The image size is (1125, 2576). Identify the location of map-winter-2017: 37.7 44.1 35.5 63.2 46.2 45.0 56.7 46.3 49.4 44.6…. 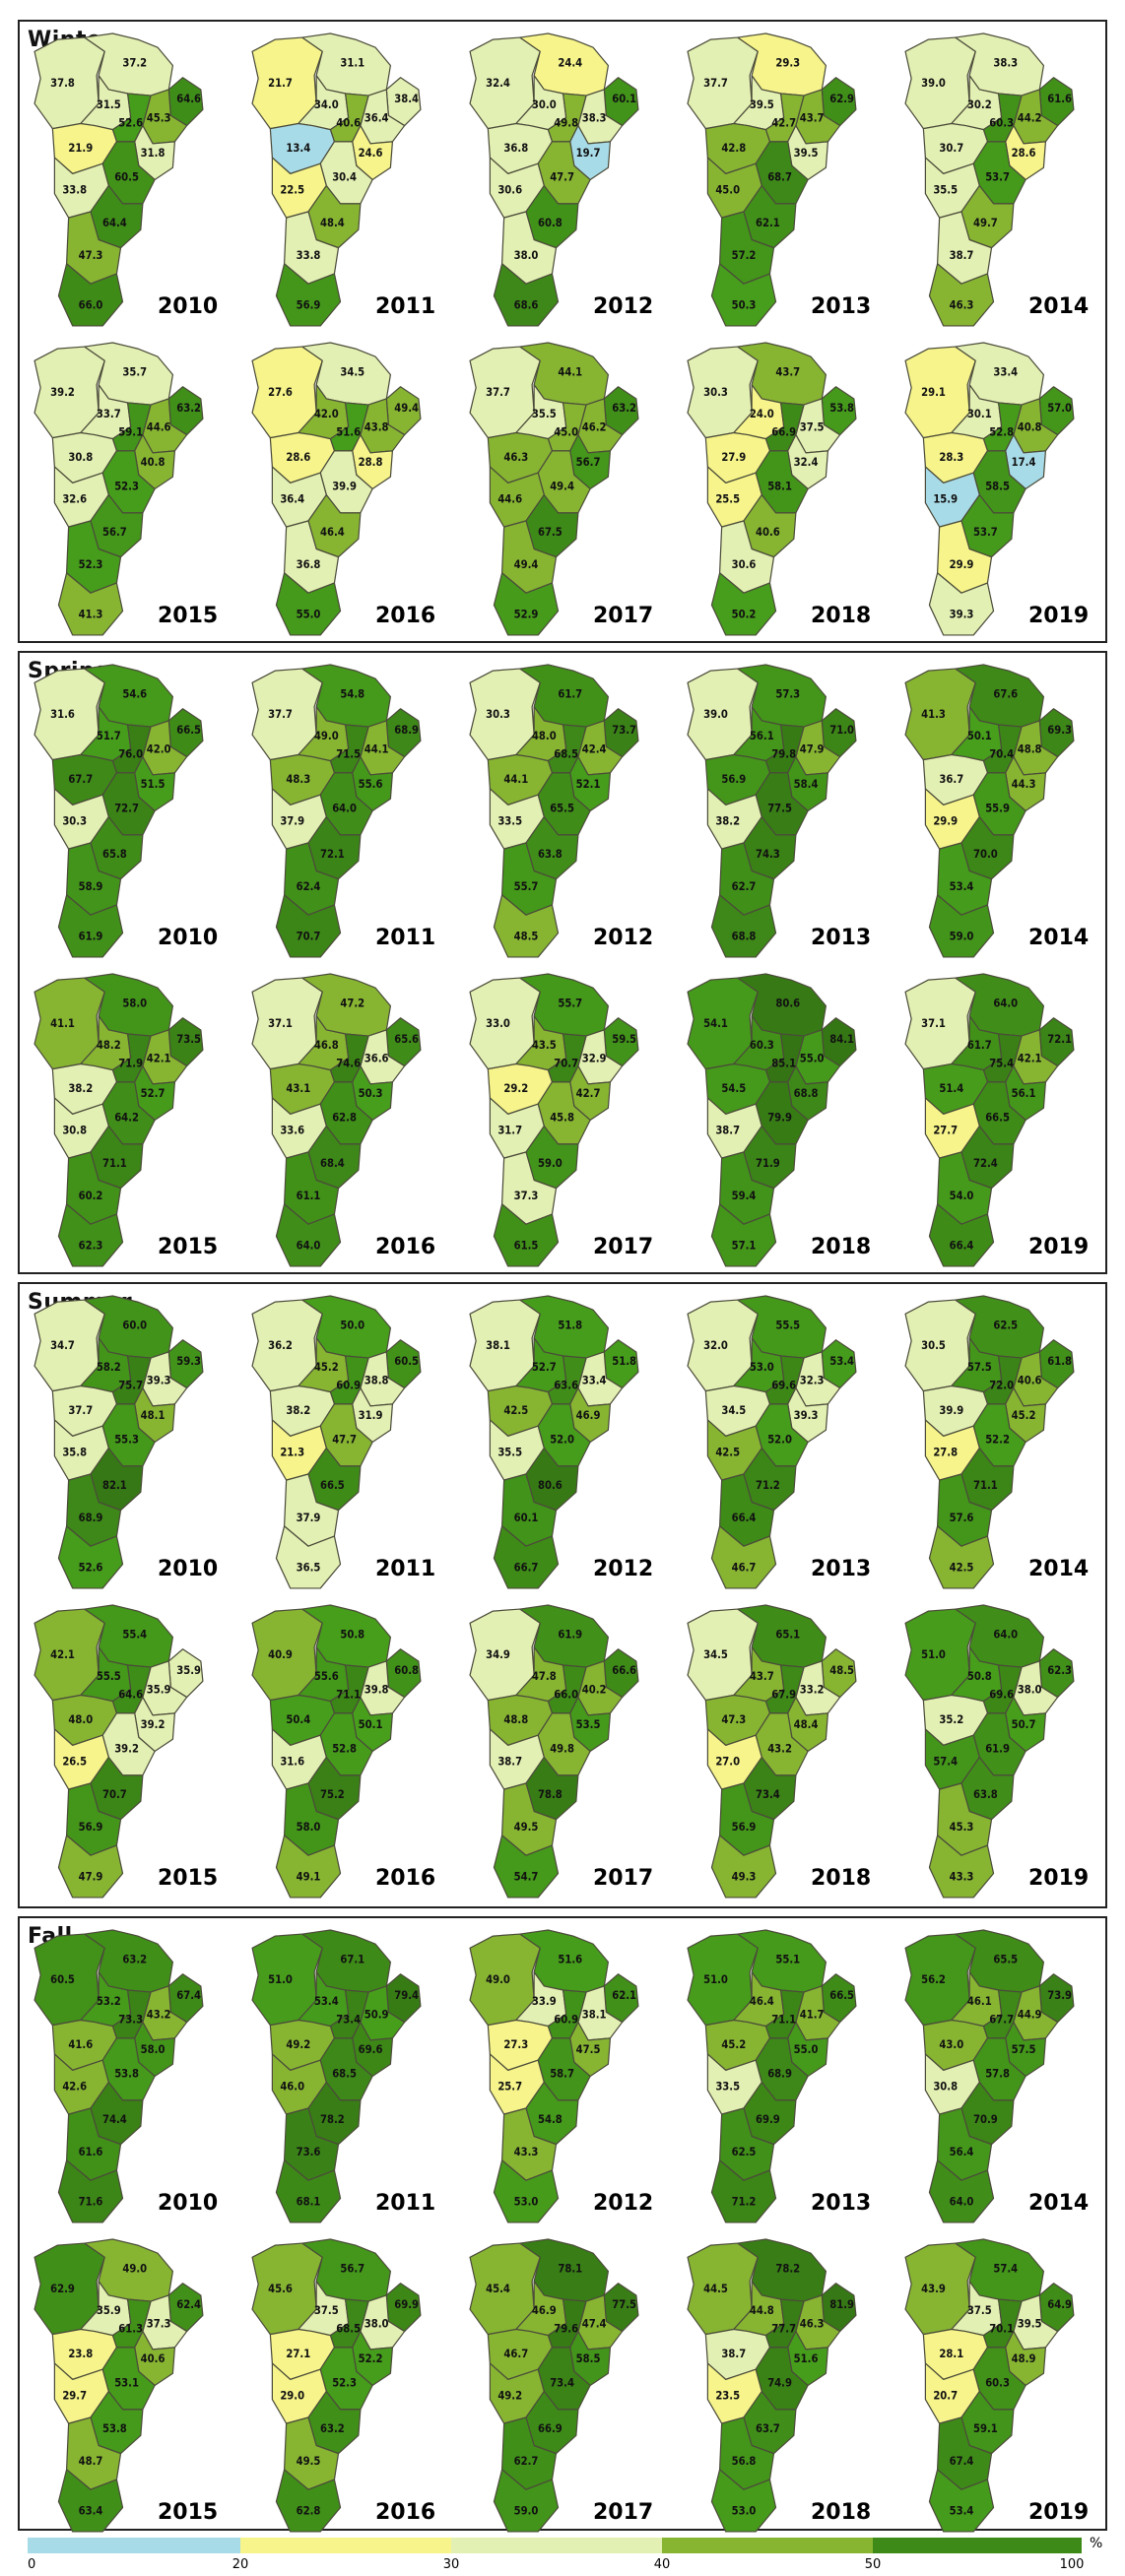
(565, 490).